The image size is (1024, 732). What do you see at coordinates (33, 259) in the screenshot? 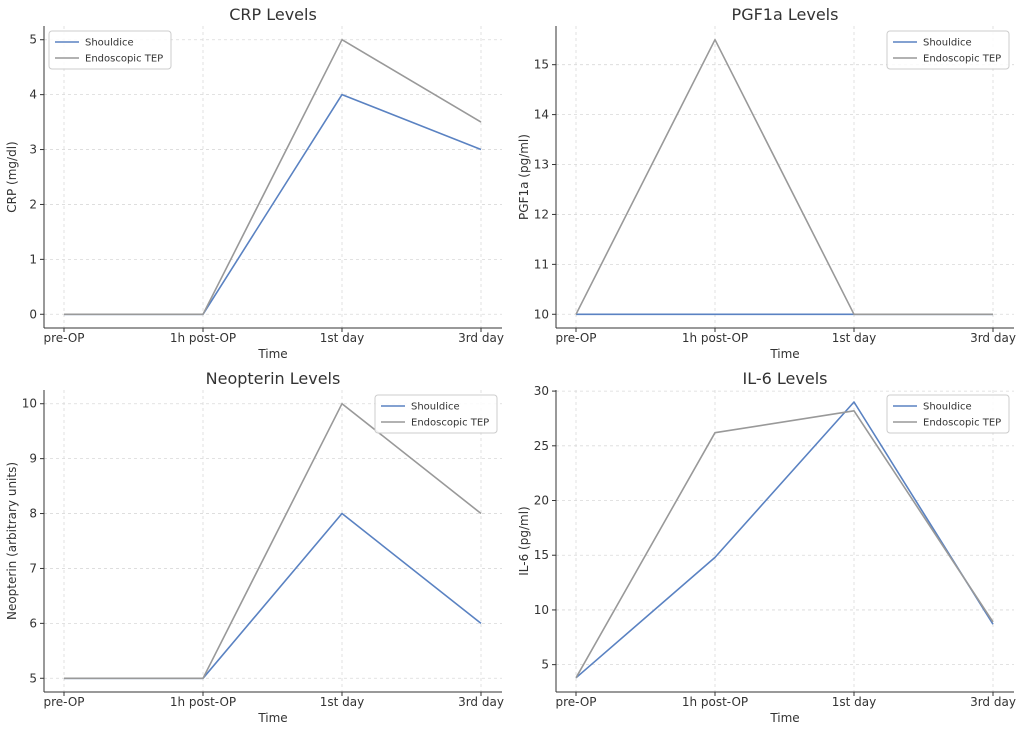
I see `y-tick-label: 1` at bounding box center [33, 259].